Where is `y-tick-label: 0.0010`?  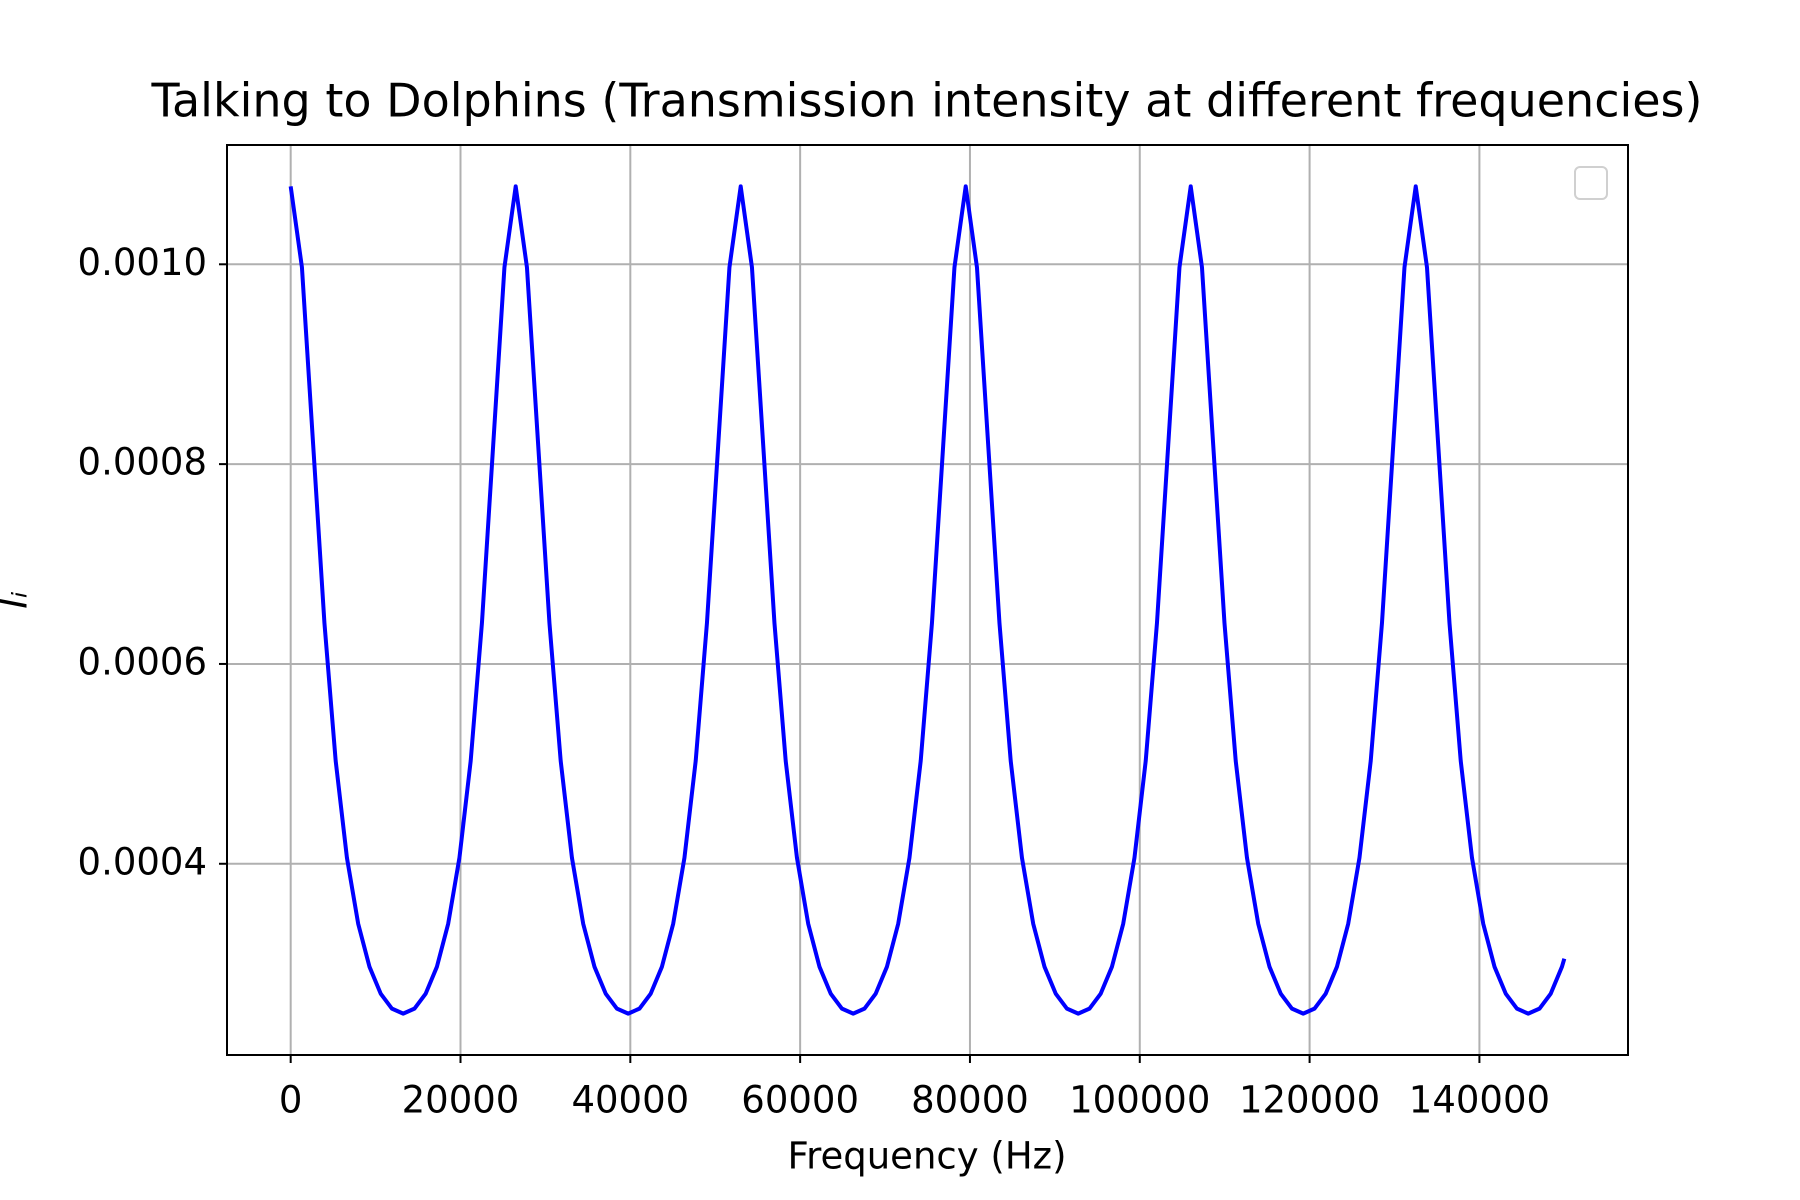
y-tick-label: 0.0010 is located at coordinates (142, 262).